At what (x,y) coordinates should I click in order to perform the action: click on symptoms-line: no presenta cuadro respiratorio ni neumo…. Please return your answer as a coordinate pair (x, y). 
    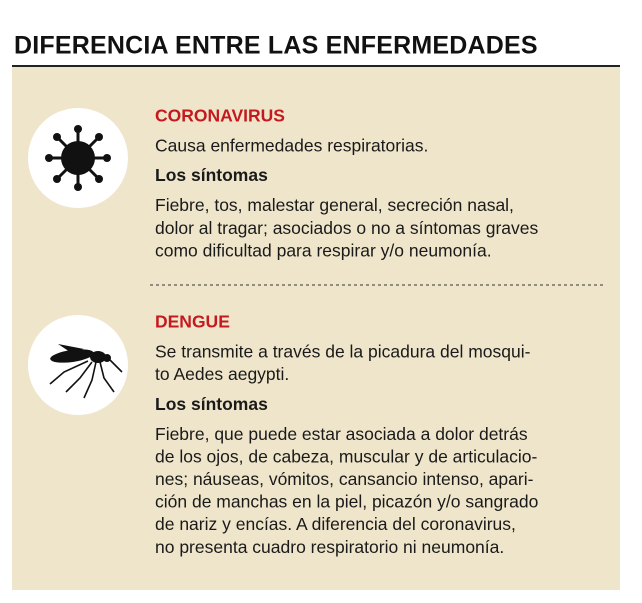
    Looking at the image, I should click on (329, 547).